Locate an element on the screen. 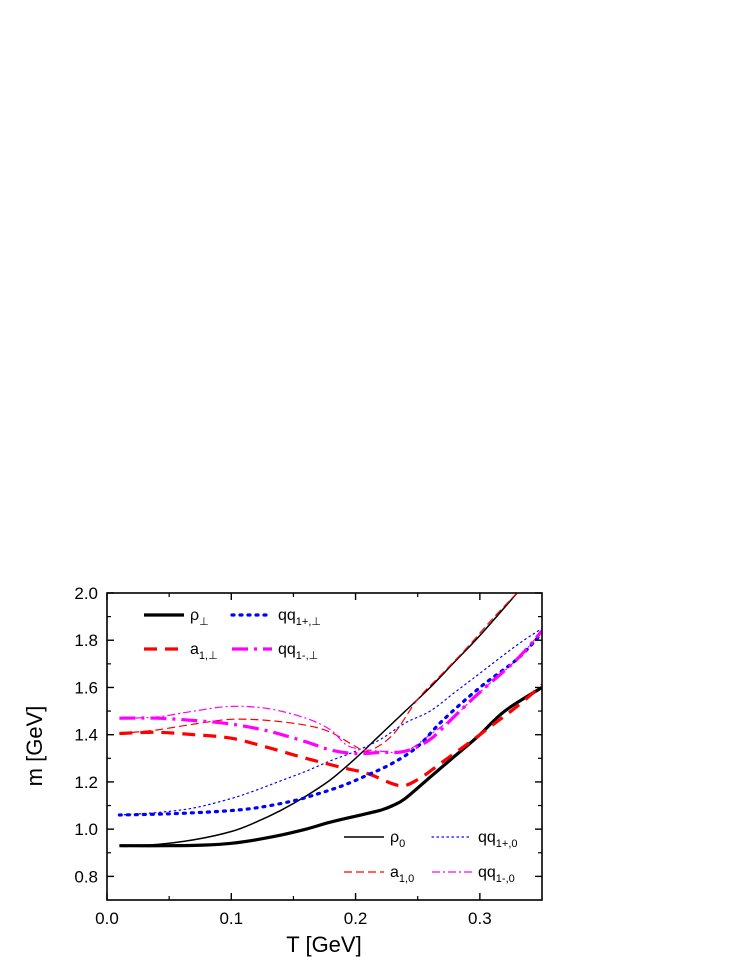 This screenshot has width=747, height=967. y-tick-label: 1.6 is located at coordinates (86, 687).